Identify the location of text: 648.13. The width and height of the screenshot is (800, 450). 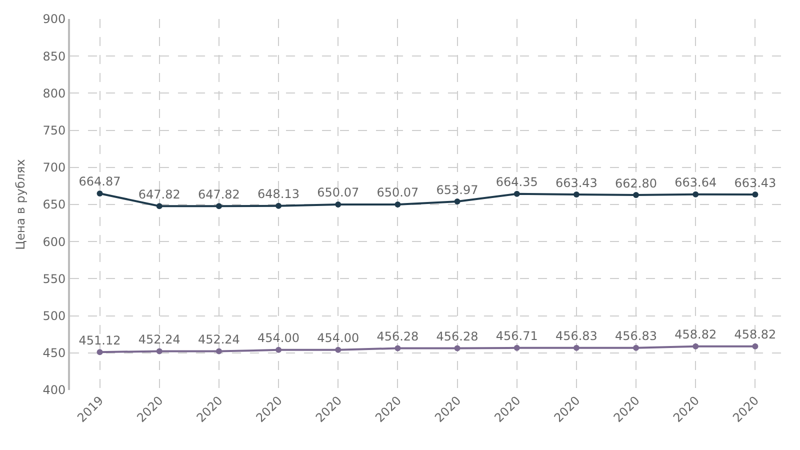
(279, 194).